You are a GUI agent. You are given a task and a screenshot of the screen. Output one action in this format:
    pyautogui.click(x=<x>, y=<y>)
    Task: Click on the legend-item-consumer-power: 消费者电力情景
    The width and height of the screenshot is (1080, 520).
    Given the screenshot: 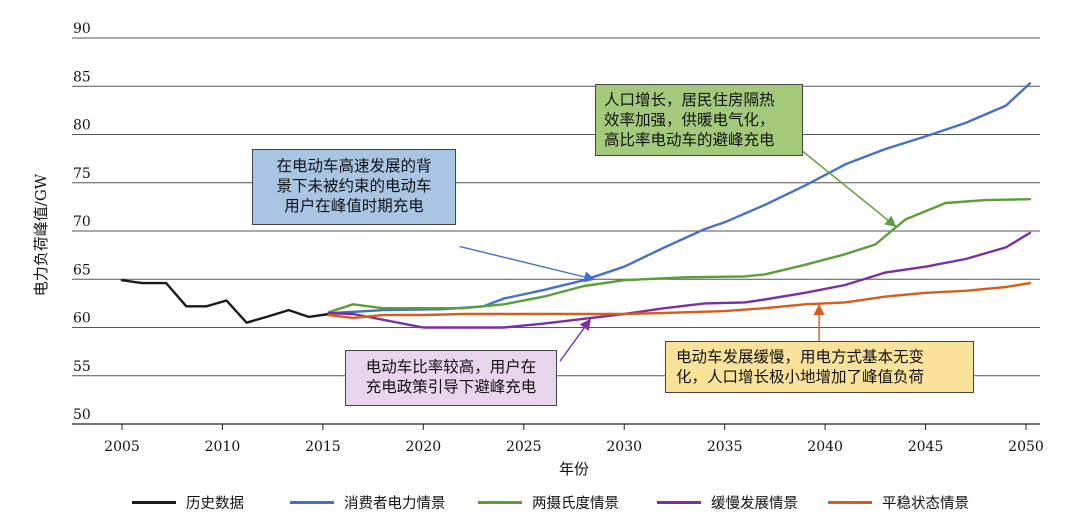 What is the action you would take?
    pyautogui.click(x=368, y=502)
    